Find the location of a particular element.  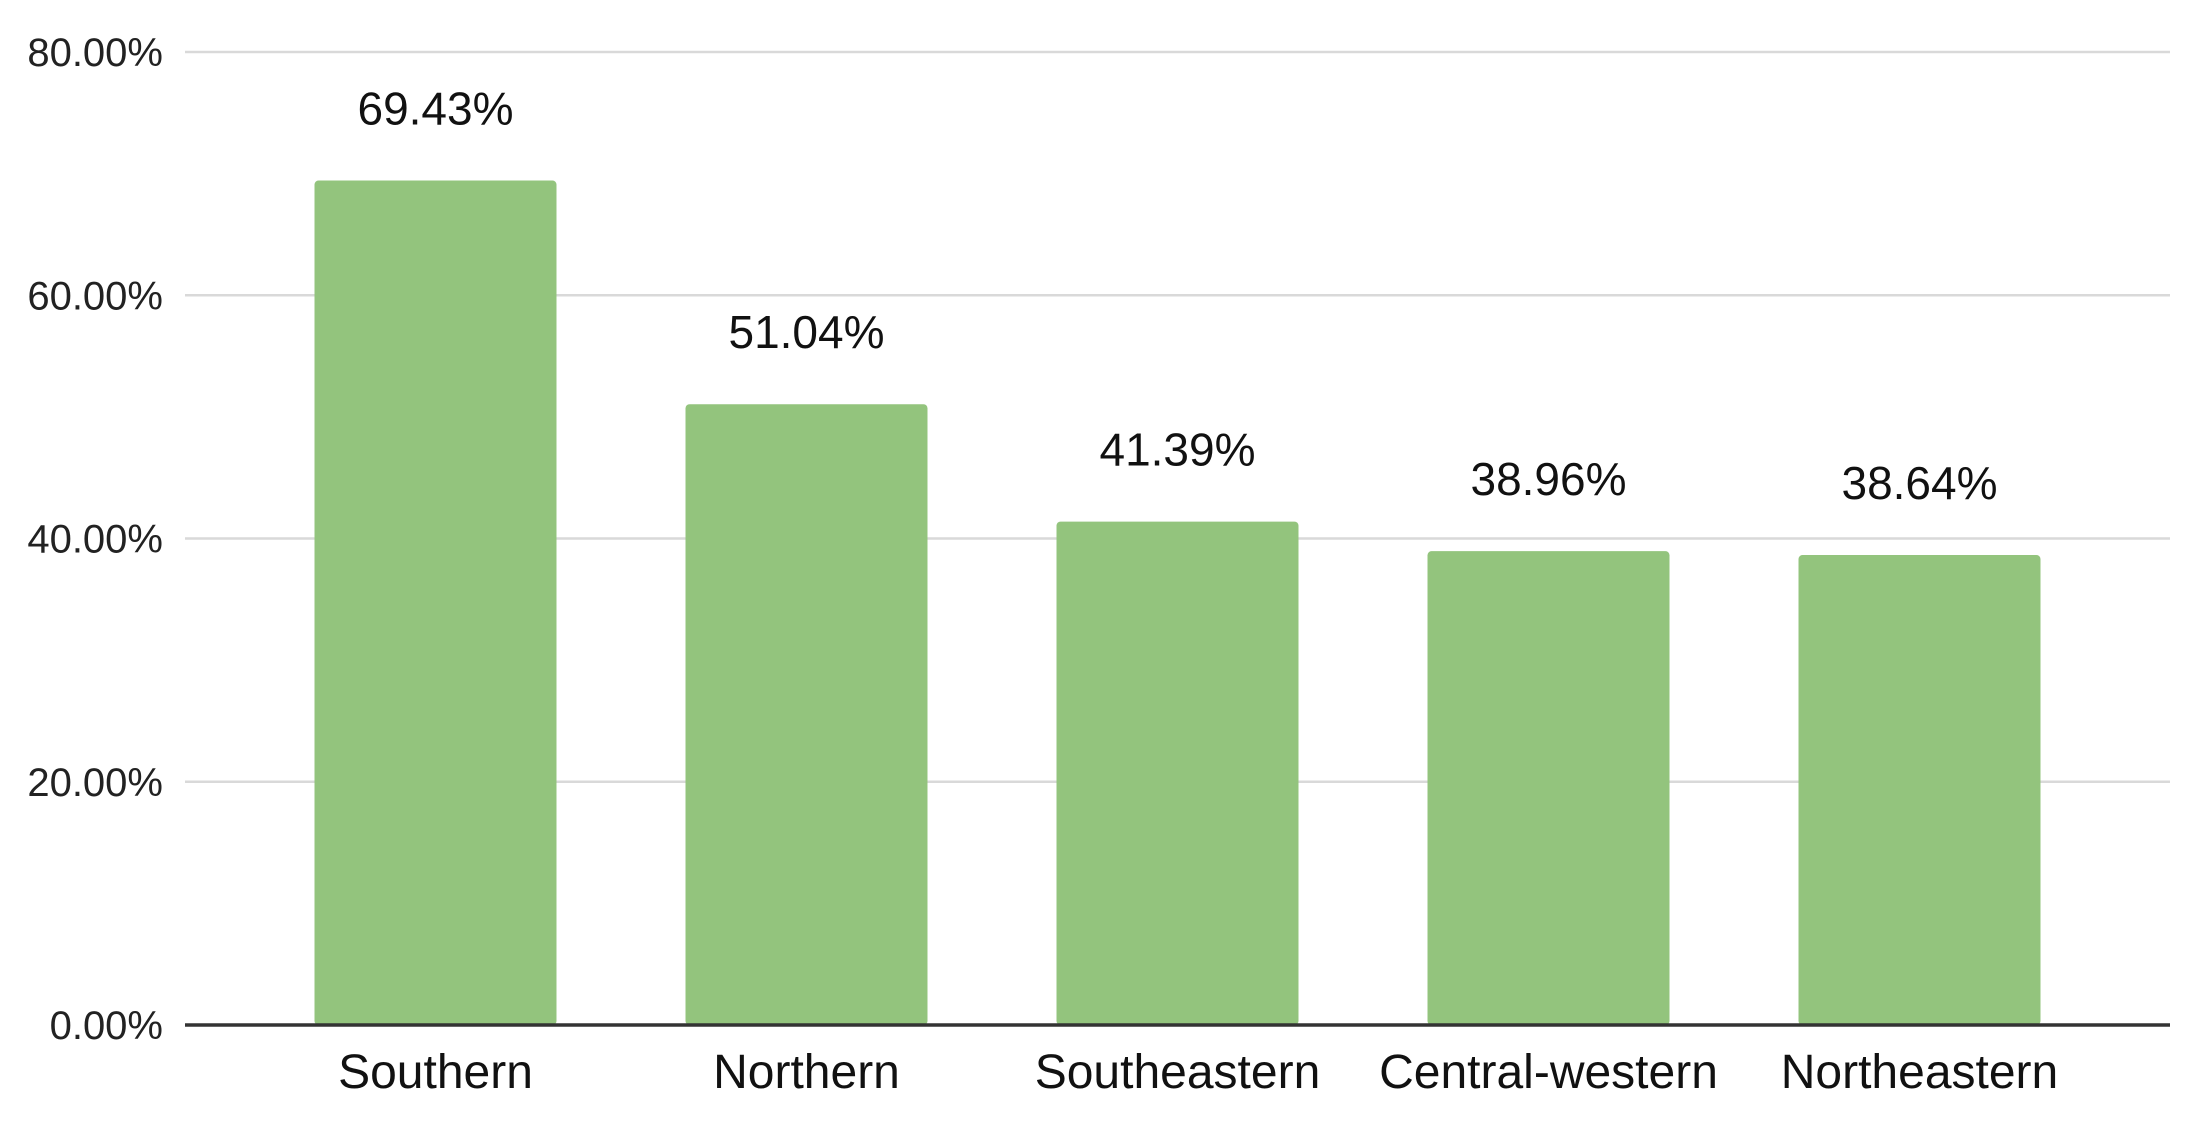

data-label: 38.64% is located at coordinates (1919, 483).